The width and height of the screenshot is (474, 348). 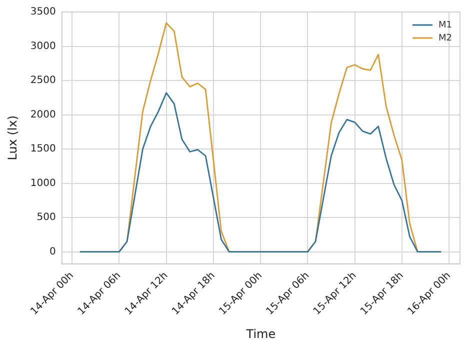 I want to click on y-tick-label: 1000, so click(x=43, y=183).